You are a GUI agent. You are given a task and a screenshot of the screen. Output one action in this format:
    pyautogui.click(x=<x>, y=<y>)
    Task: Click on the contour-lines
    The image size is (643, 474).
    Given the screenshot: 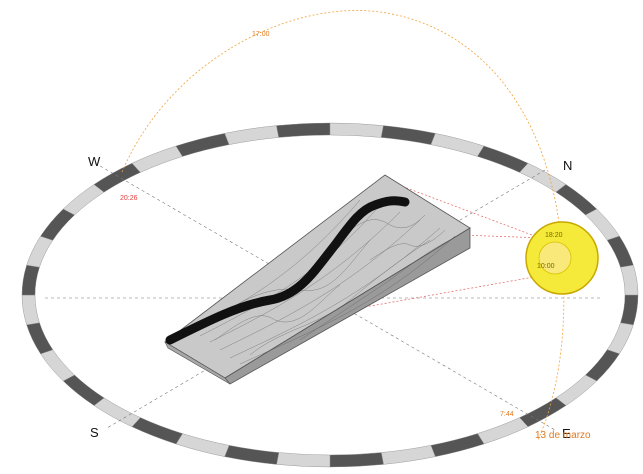 What is the action you would take?
    pyautogui.click(x=322, y=282)
    